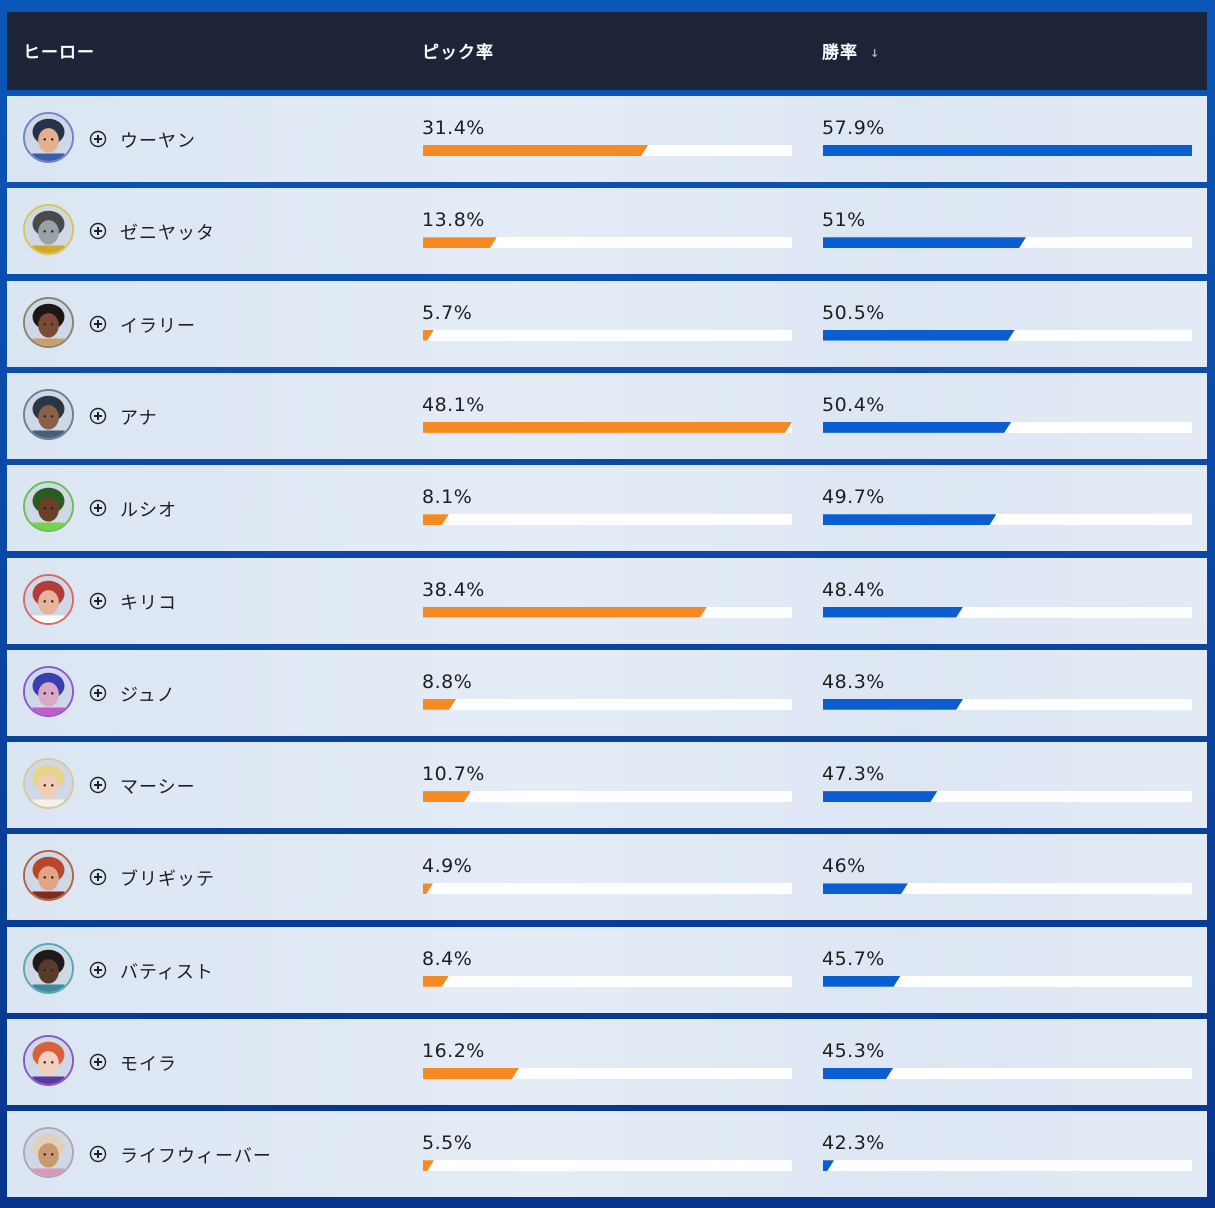 The height and width of the screenshot is (1208, 1215). Describe the element at coordinates (447, 681) in the screenshot. I see `pick-rate-value: 8.8%` at that location.